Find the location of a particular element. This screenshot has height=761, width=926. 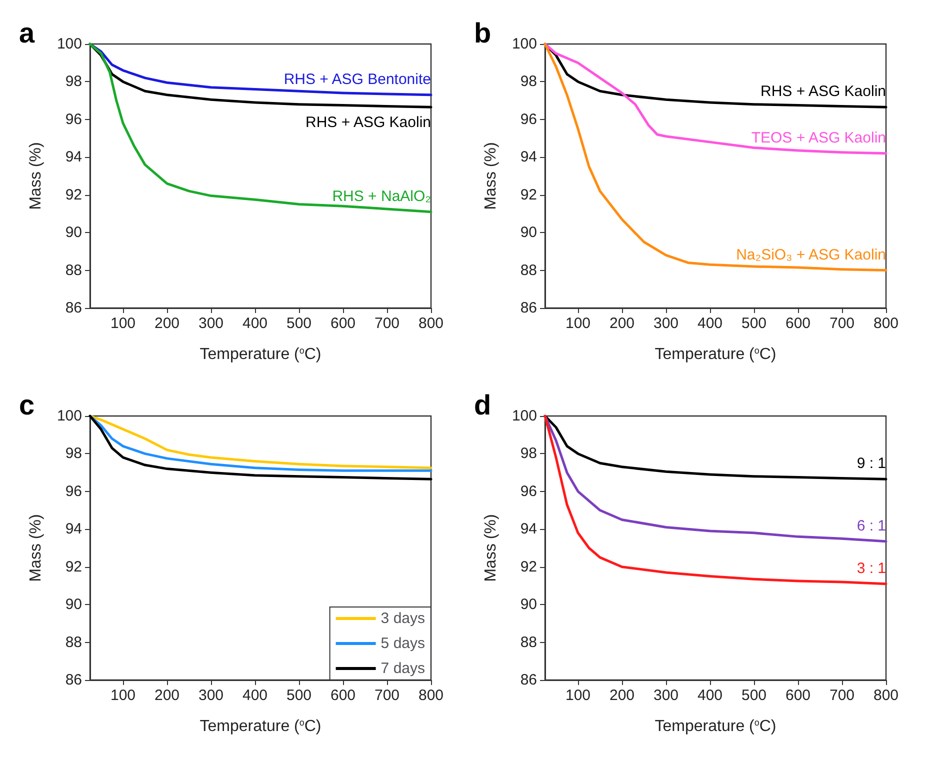

legend-label: 3 days is located at coordinates (403, 618).